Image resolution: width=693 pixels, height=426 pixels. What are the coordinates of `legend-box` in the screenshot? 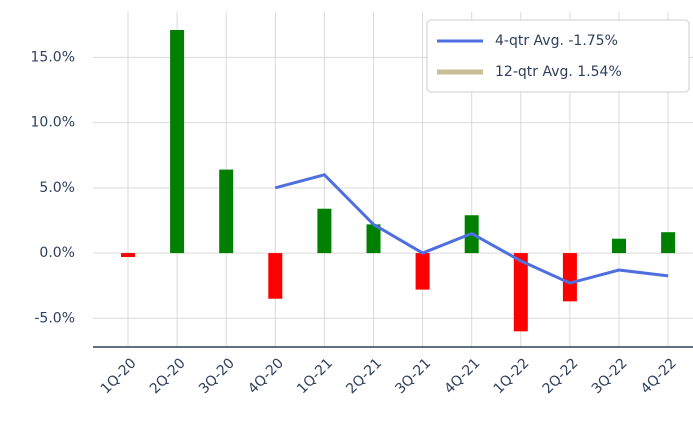 It's located at (558, 56).